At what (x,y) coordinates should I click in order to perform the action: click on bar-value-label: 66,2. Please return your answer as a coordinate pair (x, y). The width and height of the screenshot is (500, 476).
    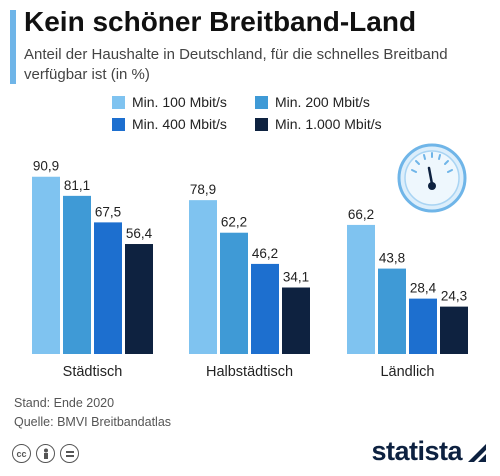
    Looking at the image, I should click on (361, 214).